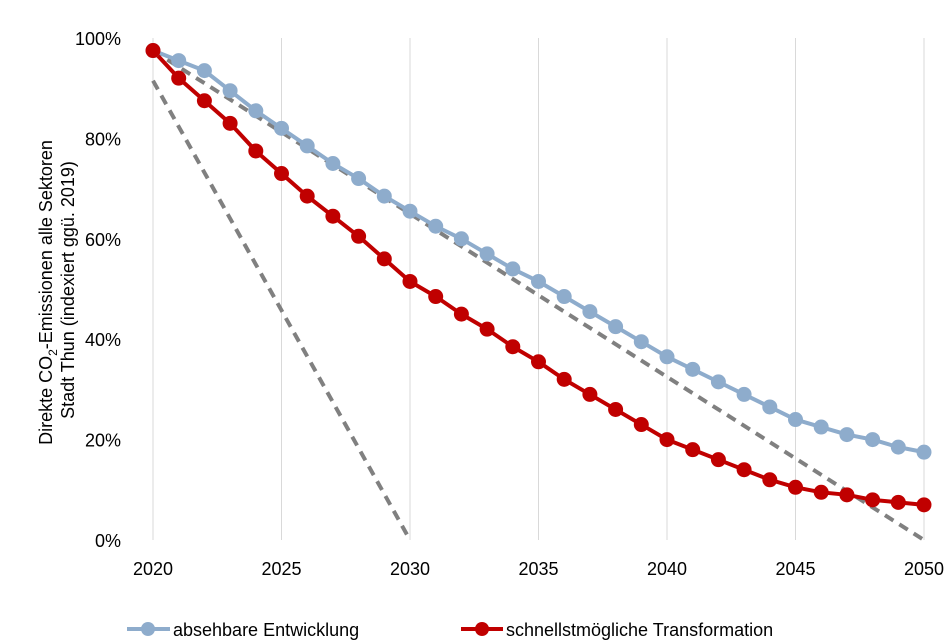 The image size is (950, 642). I want to click on y-tick-label: 40%, so click(103, 340).